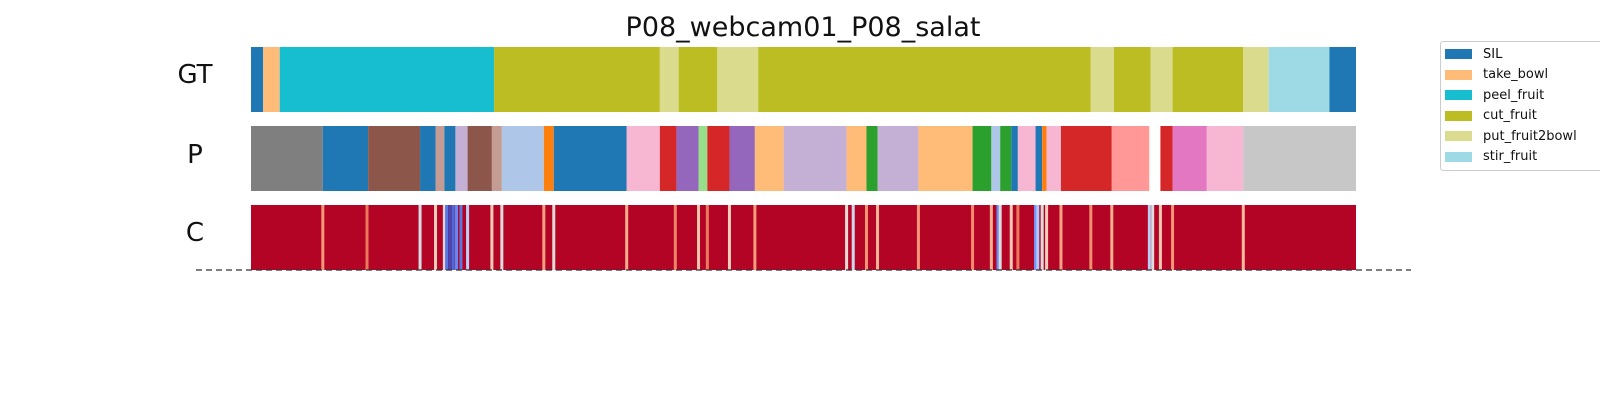 Image resolution: width=1600 pixels, height=400 pixels. What do you see at coordinates (1514, 95) in the screenshot?
I see `legend-label: peel_fruit` at bounding box center [1514, 95].